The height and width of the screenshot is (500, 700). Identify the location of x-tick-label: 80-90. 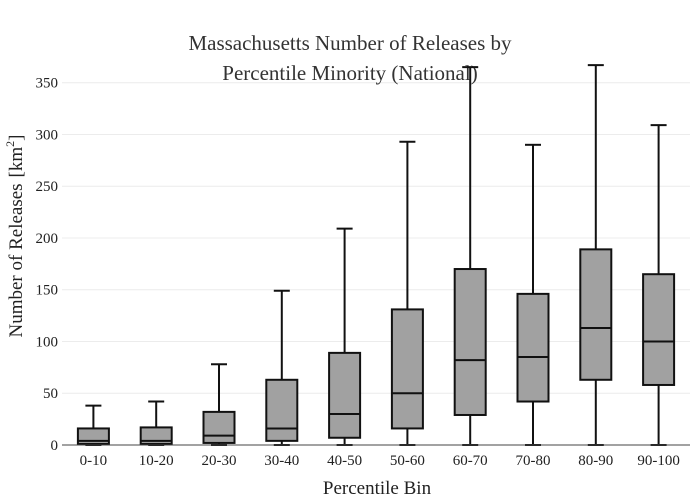
(595, 461).